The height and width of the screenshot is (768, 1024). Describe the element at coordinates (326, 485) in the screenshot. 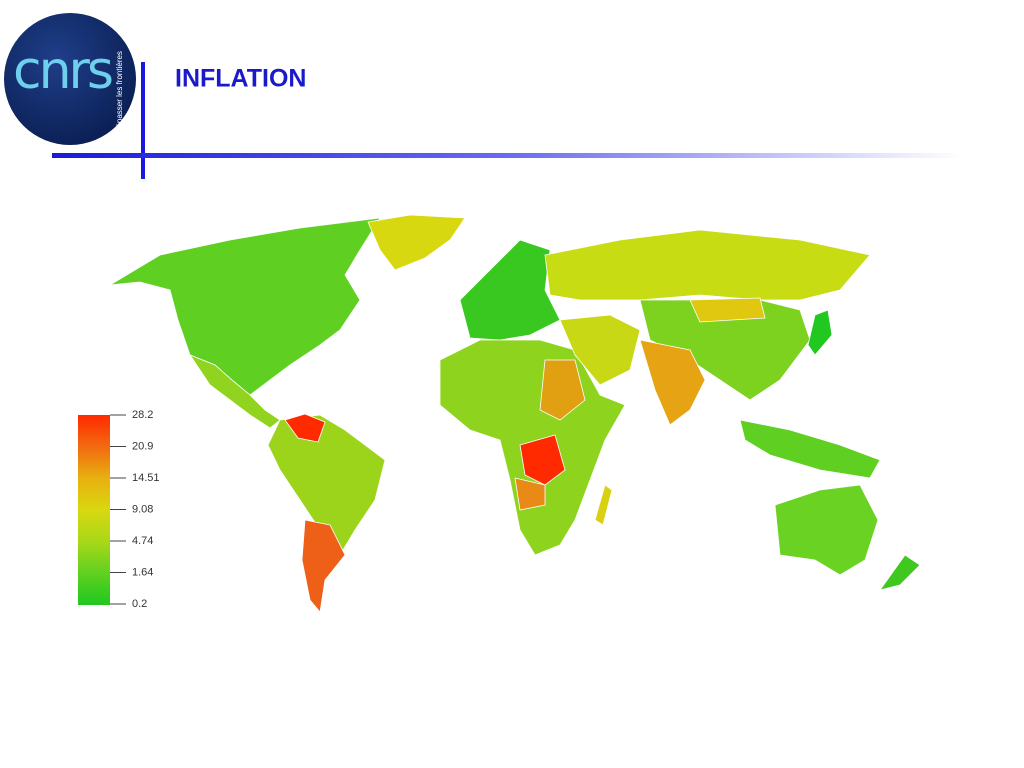

I see `south-america` at that location.